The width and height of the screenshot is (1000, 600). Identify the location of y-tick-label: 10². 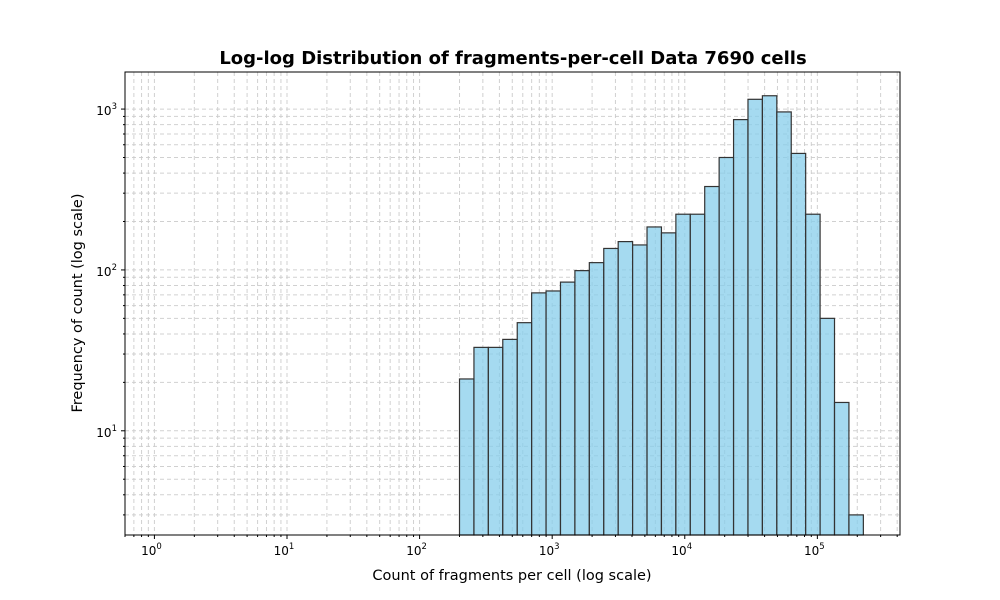
(106, 271).